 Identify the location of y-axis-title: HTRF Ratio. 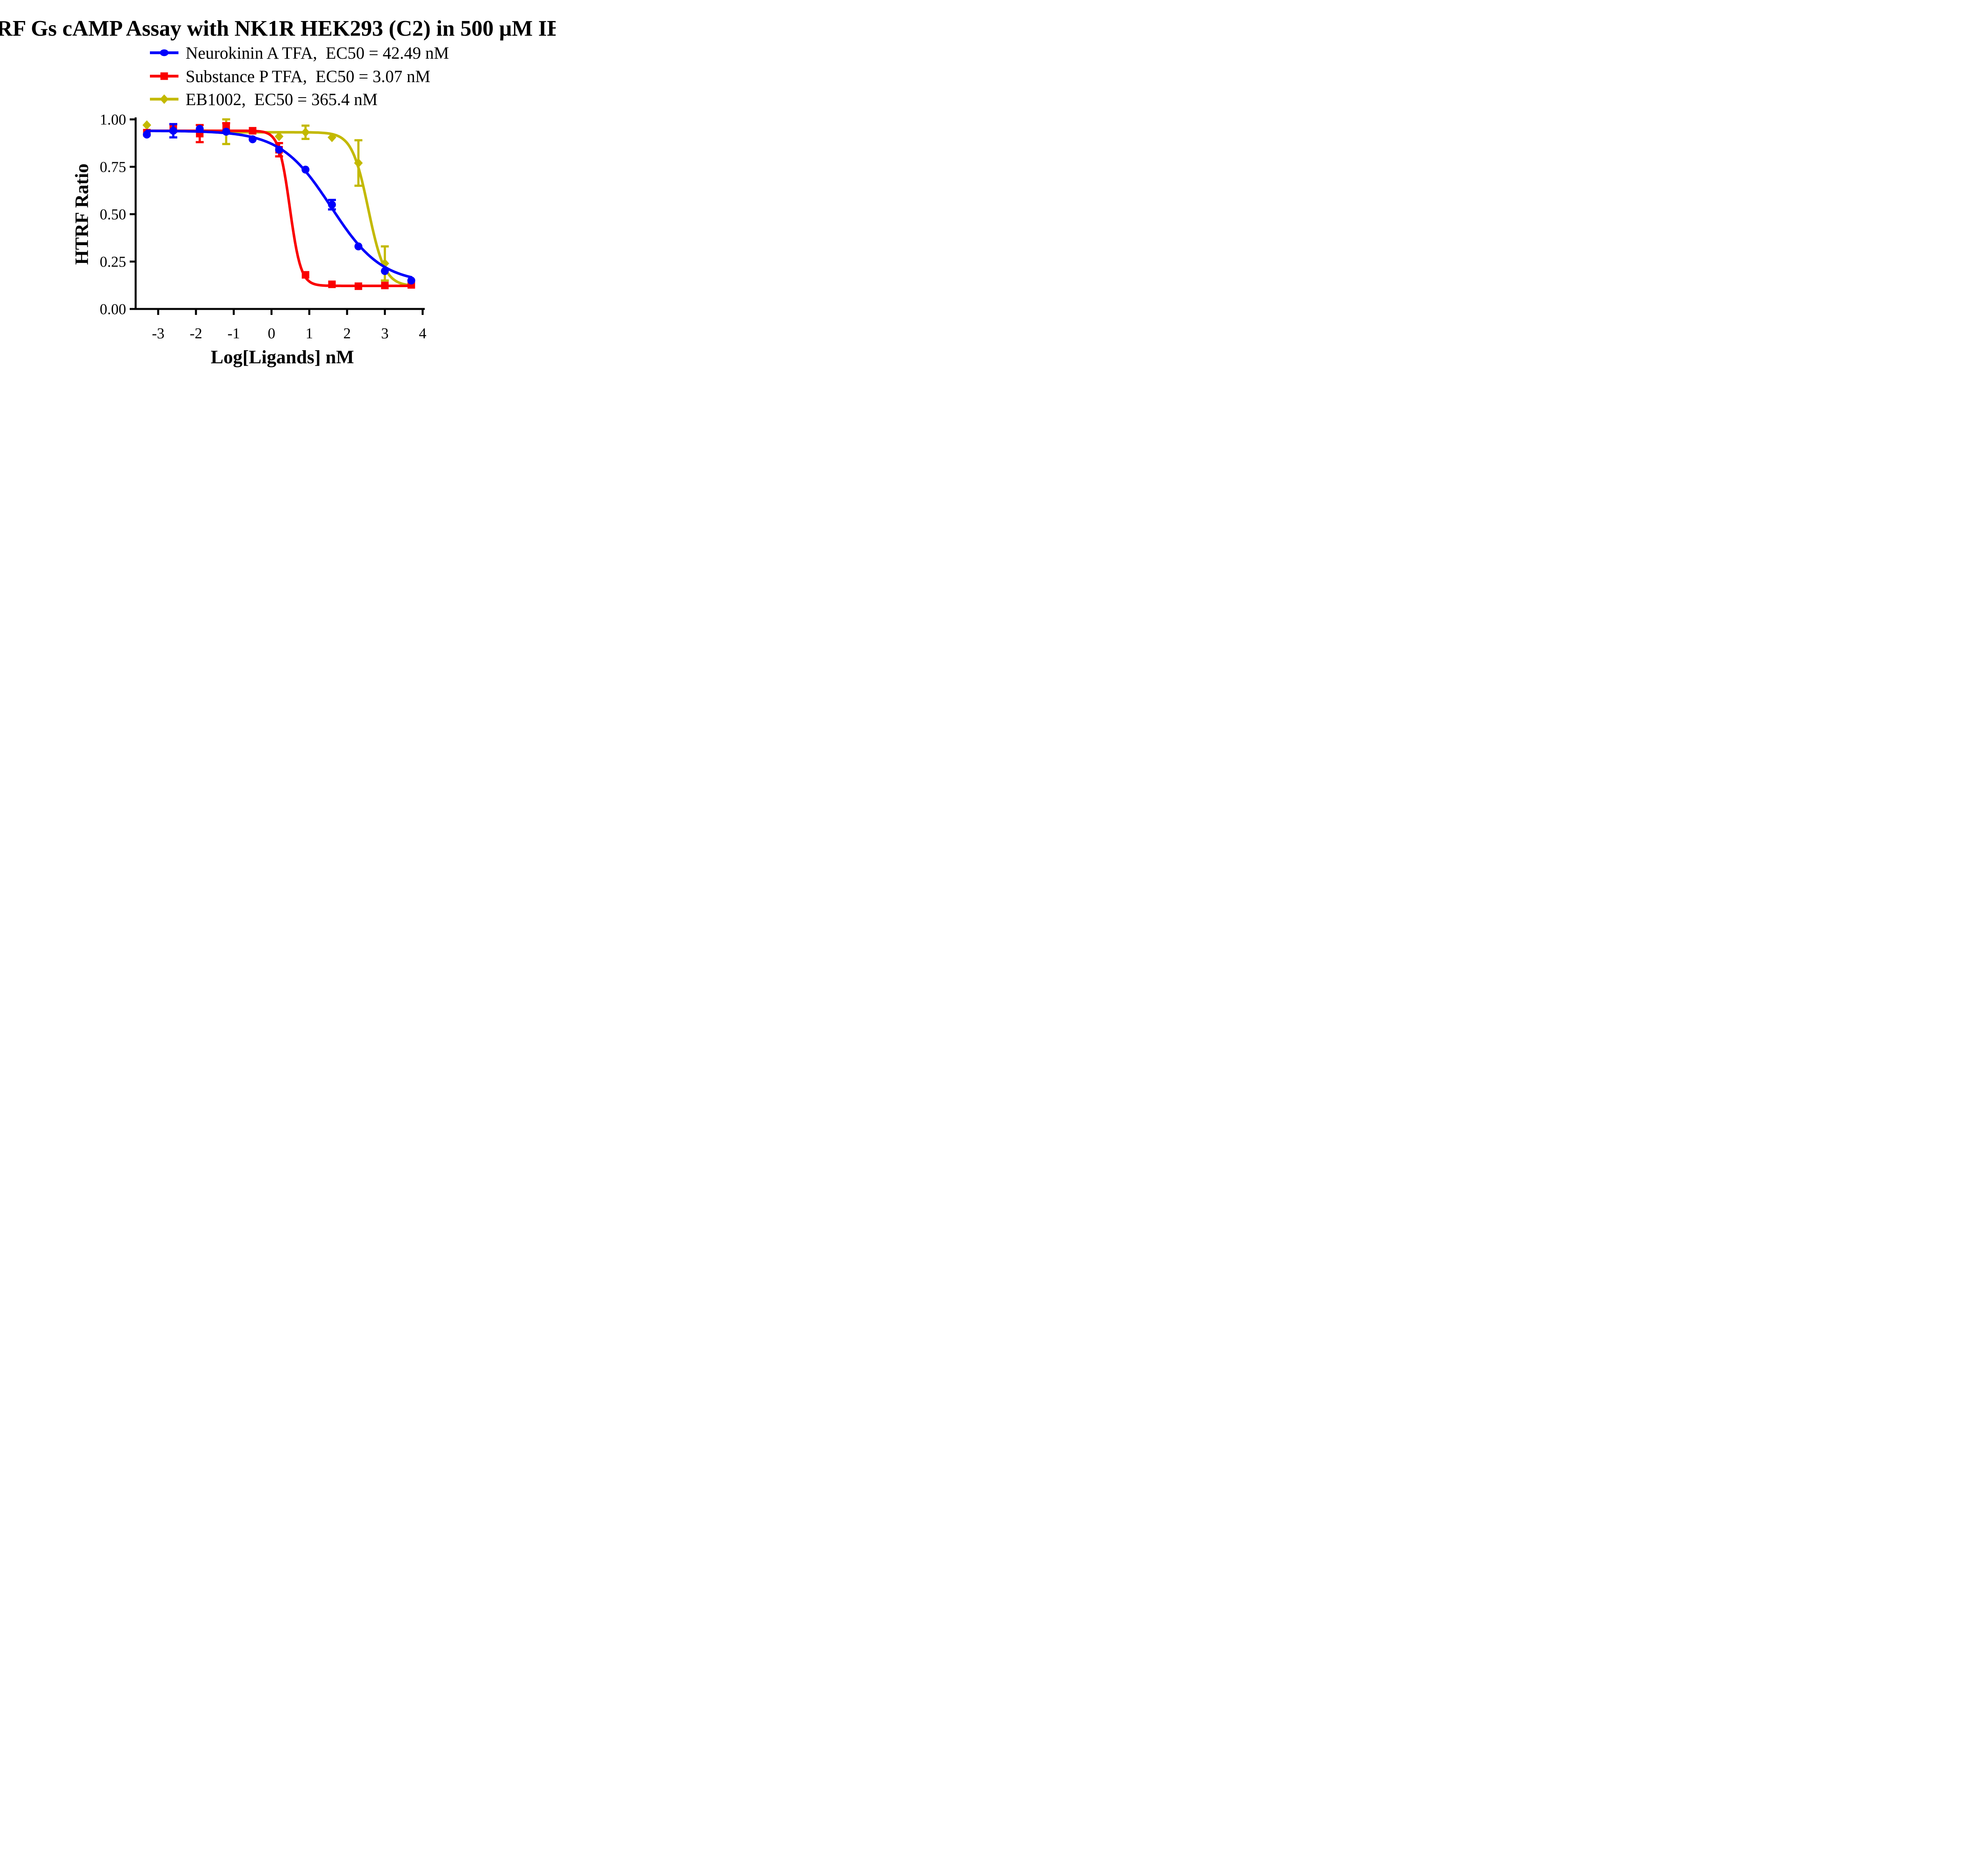
(82, 214).